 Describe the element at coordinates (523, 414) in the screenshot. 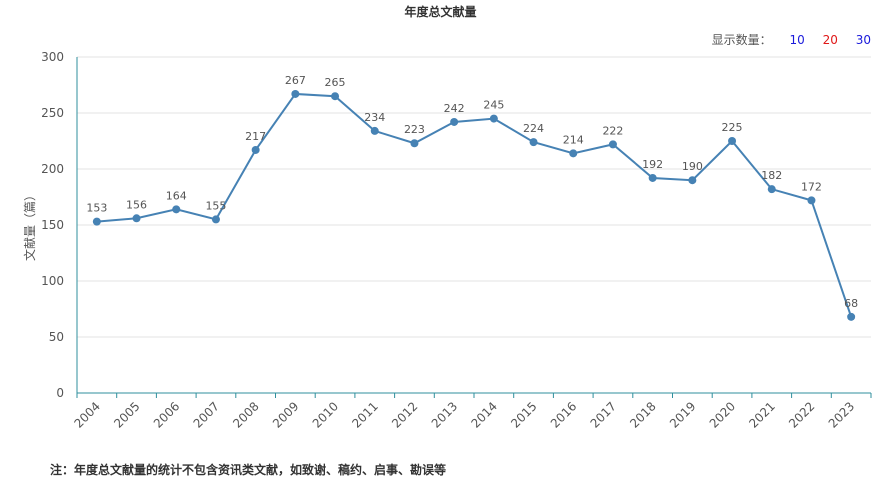

I see `x-tick-label: 2015` at that location.